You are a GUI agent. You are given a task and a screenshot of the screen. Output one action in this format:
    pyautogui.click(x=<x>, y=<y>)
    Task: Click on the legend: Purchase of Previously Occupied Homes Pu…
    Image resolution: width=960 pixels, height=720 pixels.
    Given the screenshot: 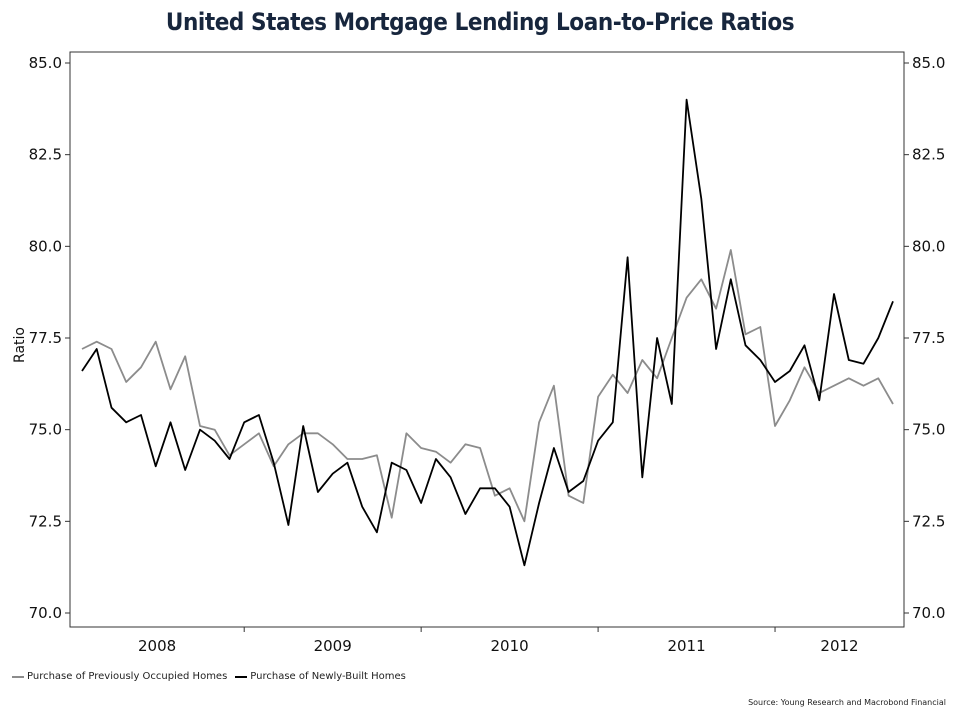 What is the action you would take?
    pyautogui.click(x=209, y=676)
    